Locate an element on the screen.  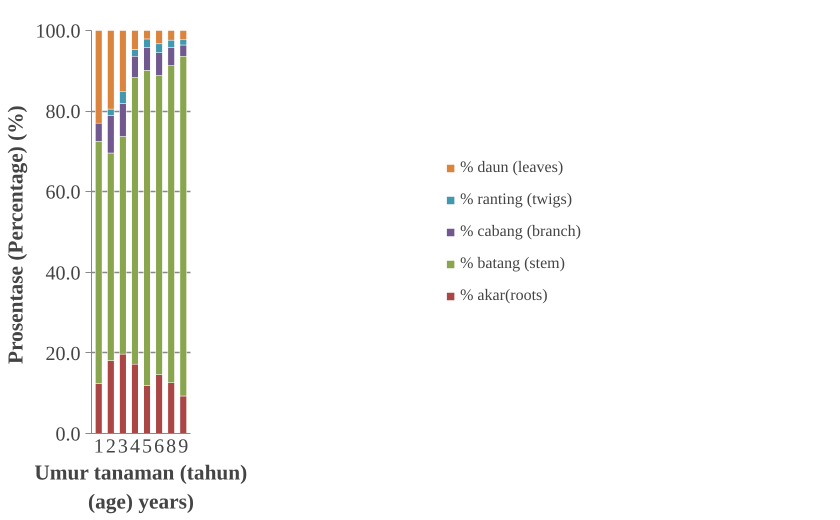
y-tick-label: 0.0 is located at coordinates (68, 435).